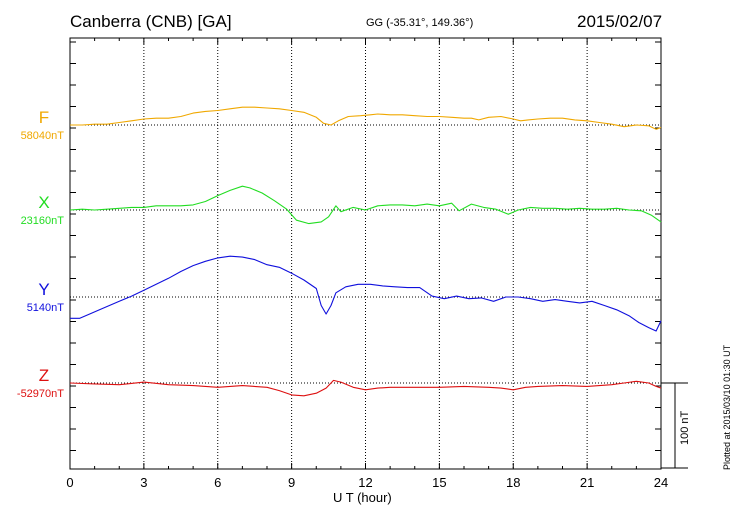 The height and width of the screenshot is (520, 730). I want to click on x-axis-label: U T (hour), so click(362, 497).